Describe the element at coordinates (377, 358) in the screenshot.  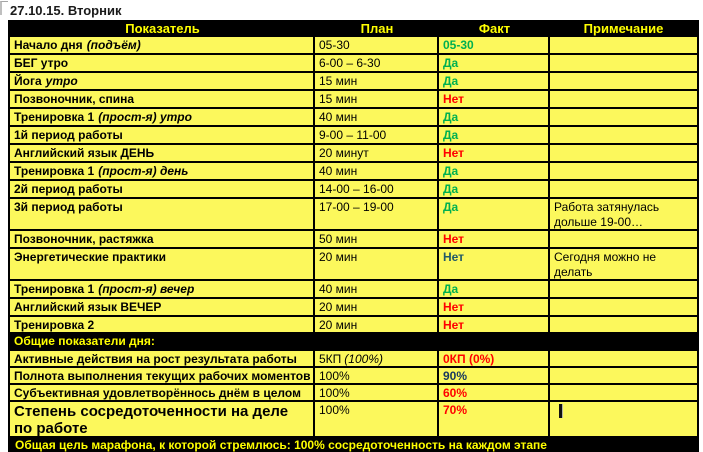
I see `plan-cell: 5КП (100%)` at that location.